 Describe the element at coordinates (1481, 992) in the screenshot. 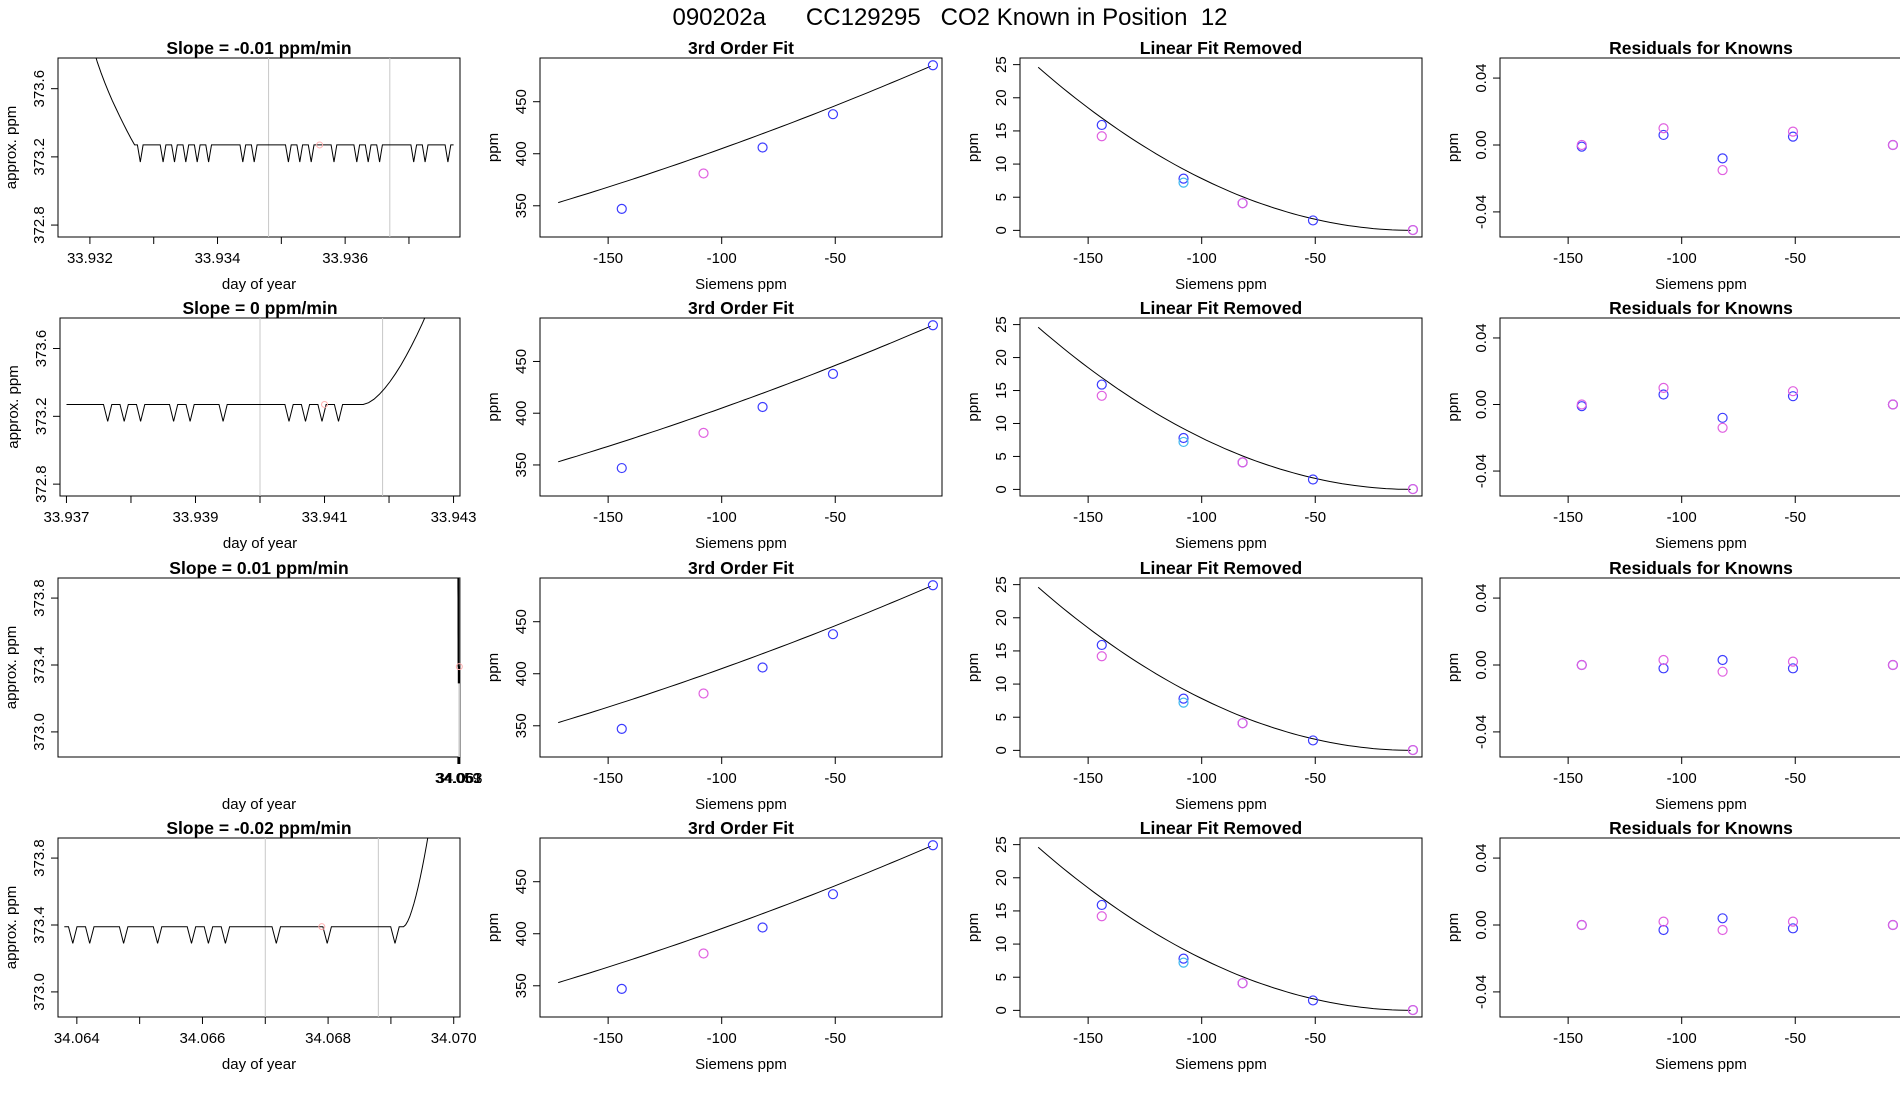

I see `y-tick-label: -0.04` at that location.